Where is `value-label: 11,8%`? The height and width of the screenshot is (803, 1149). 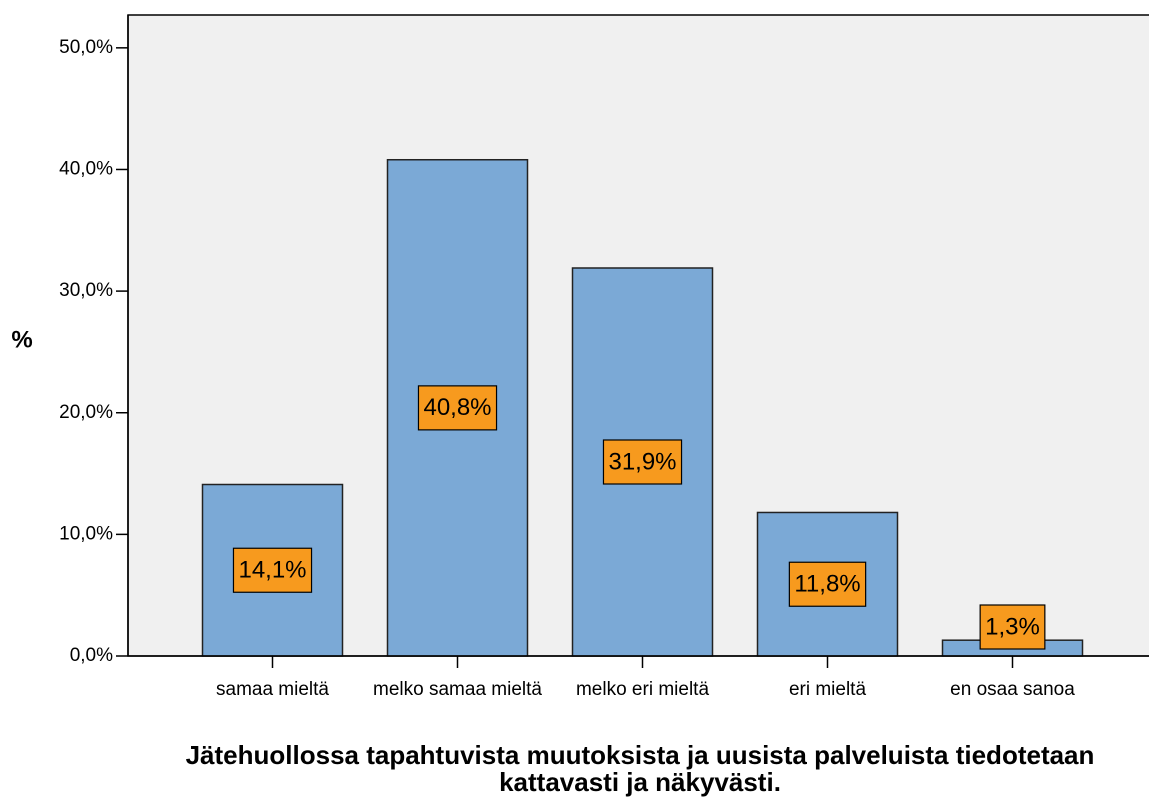 value-label: 11,8% is located at coordinates (827, 584).